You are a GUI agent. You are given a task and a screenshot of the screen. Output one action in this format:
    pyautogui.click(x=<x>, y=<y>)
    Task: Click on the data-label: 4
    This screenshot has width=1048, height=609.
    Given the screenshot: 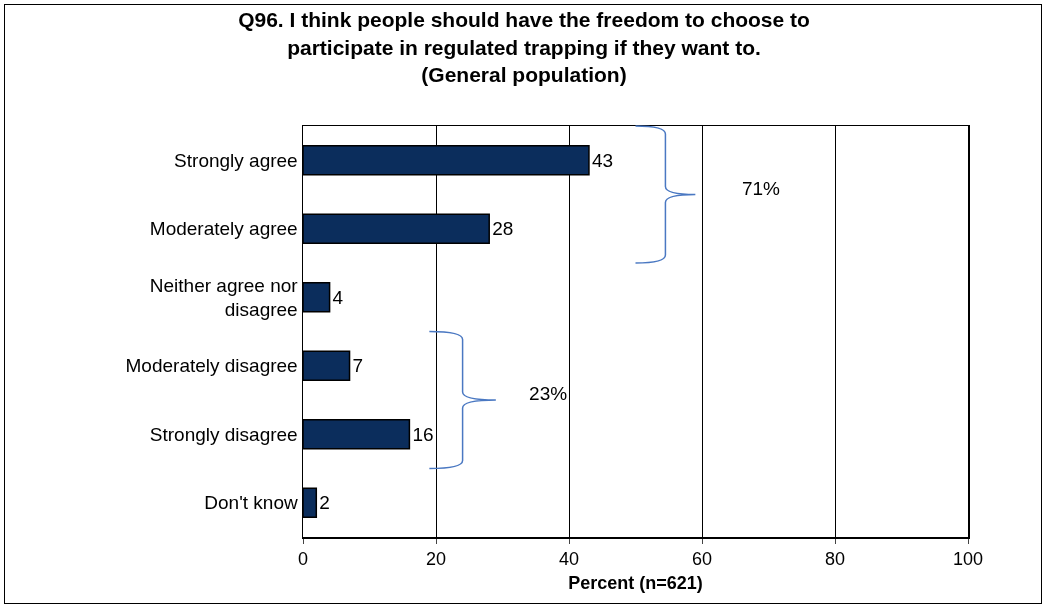 What is the action you would take?
    pyautogui.click(x=338, y=297)
    